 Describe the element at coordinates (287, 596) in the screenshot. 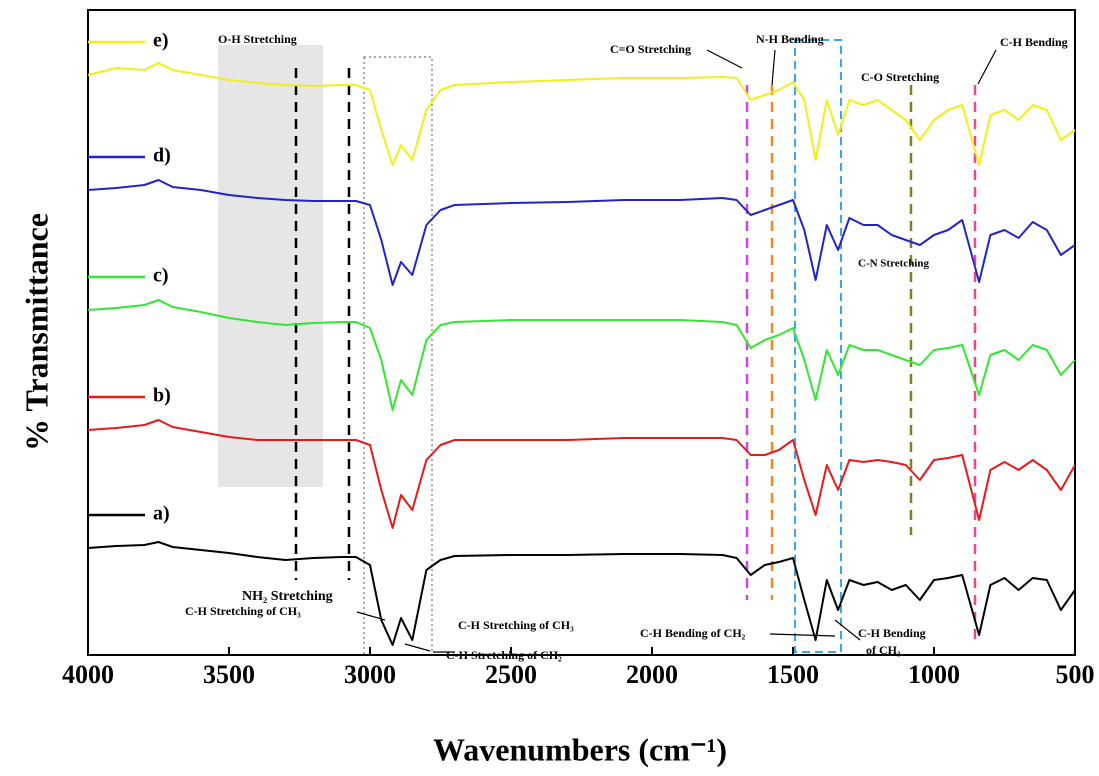

I see `annotation: NH₂ Stretching` at that location.